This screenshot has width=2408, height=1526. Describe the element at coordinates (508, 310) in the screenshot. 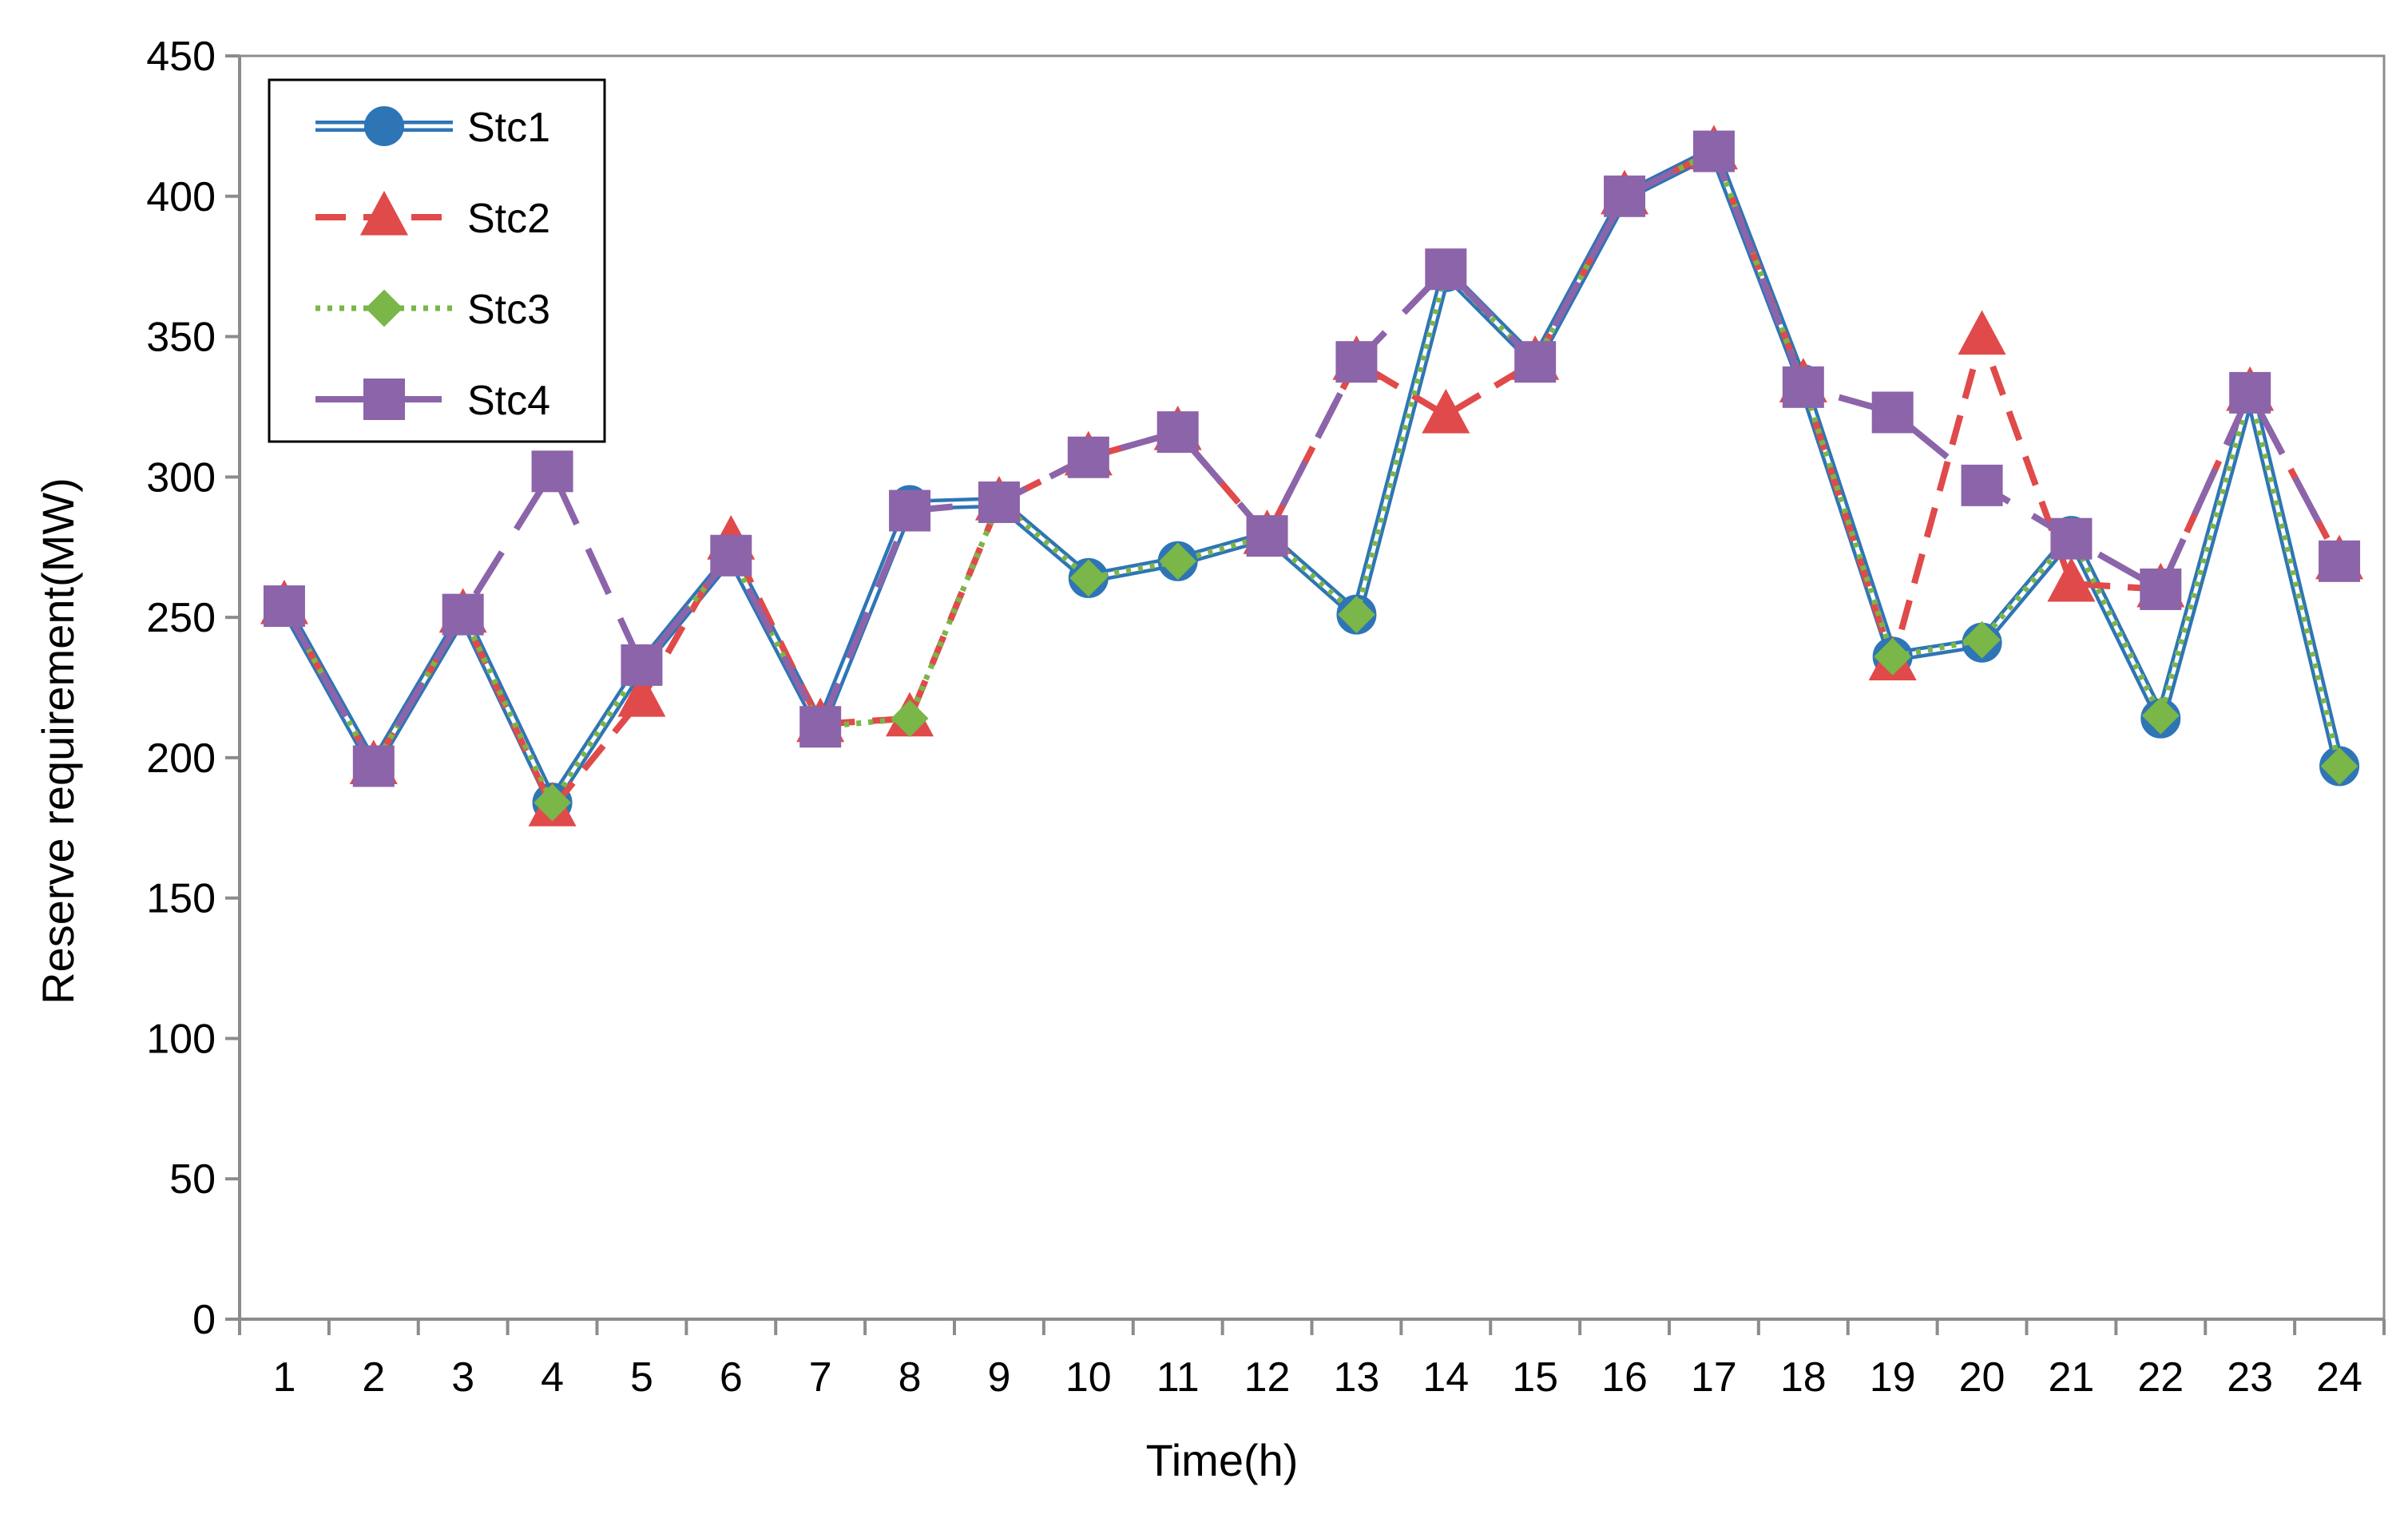

I see `legend-label: Stc3` at that location.